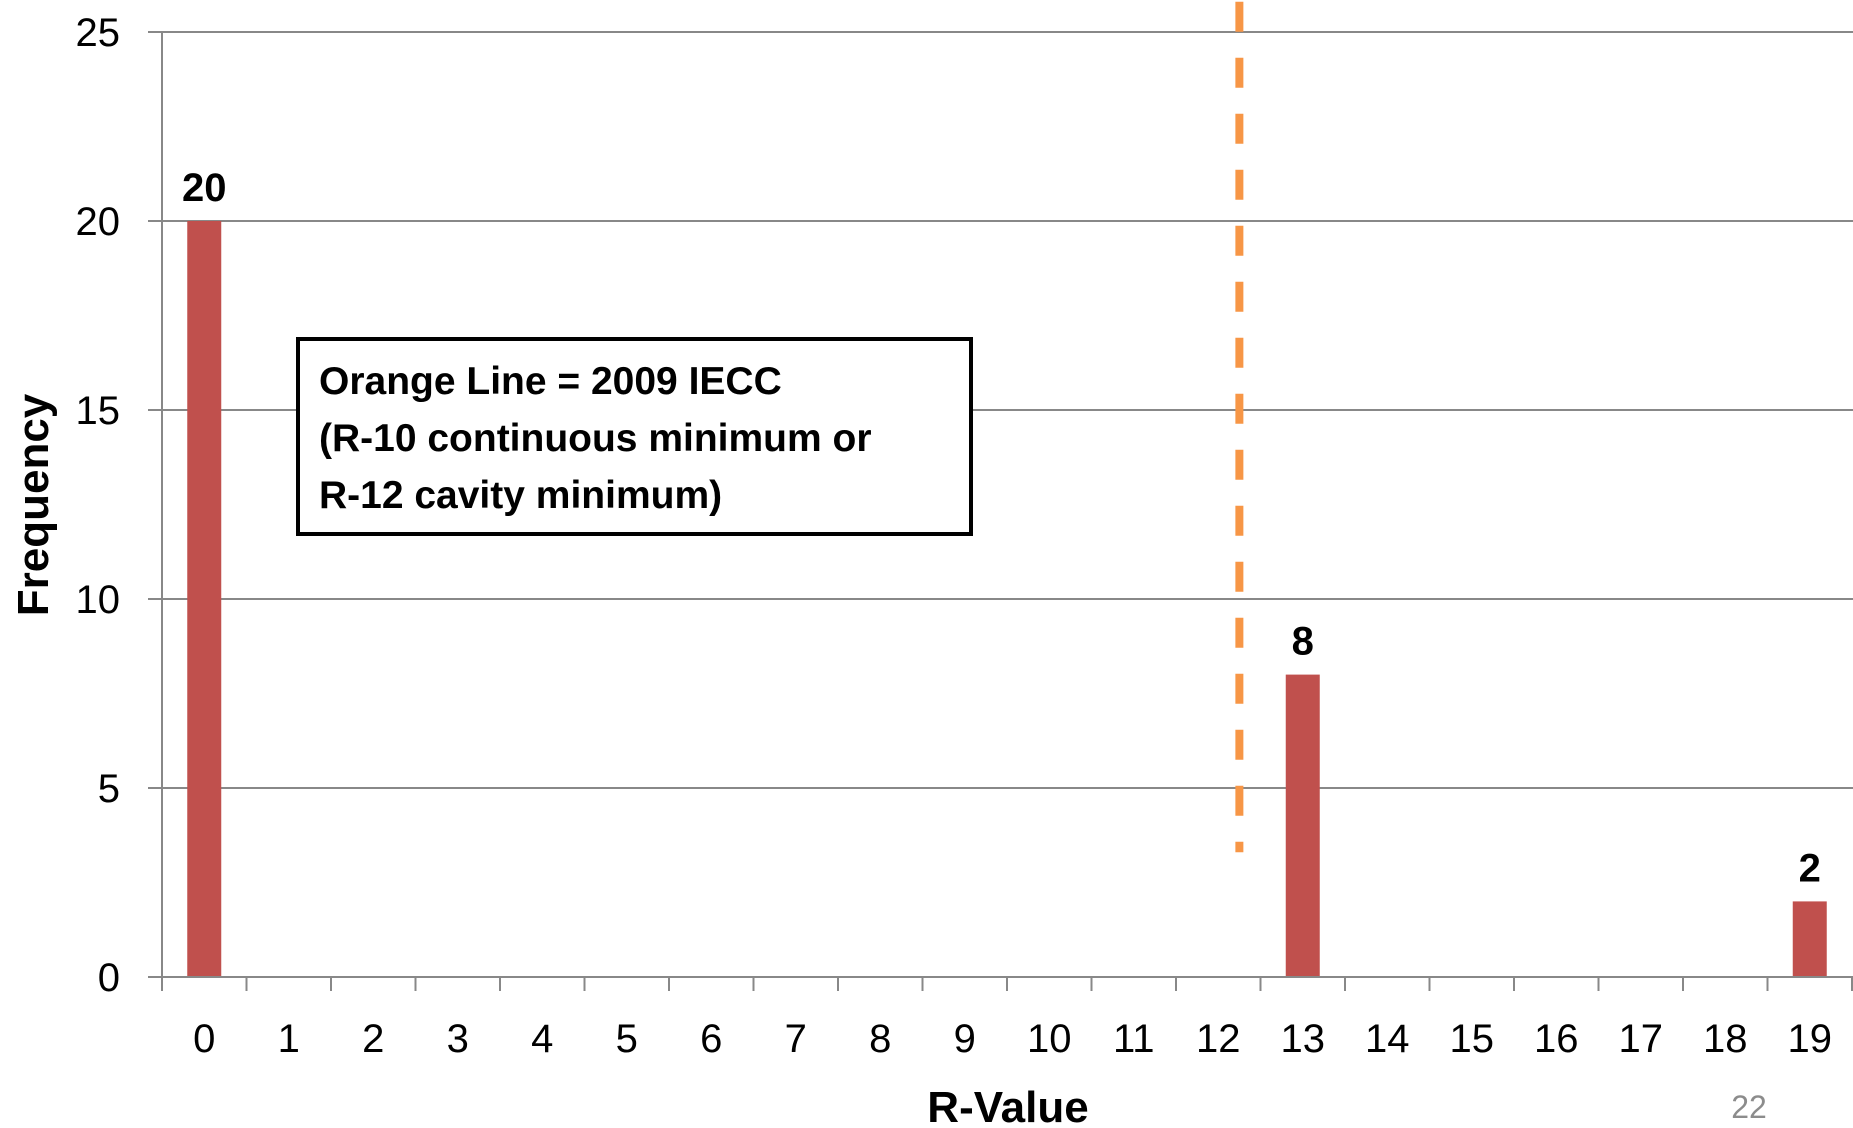 The height and width of the screenshot is (1128, 1853). Describe the element at coordinates (1303, 642) in the screenshot. I see `data-label-13: 8` at that location.